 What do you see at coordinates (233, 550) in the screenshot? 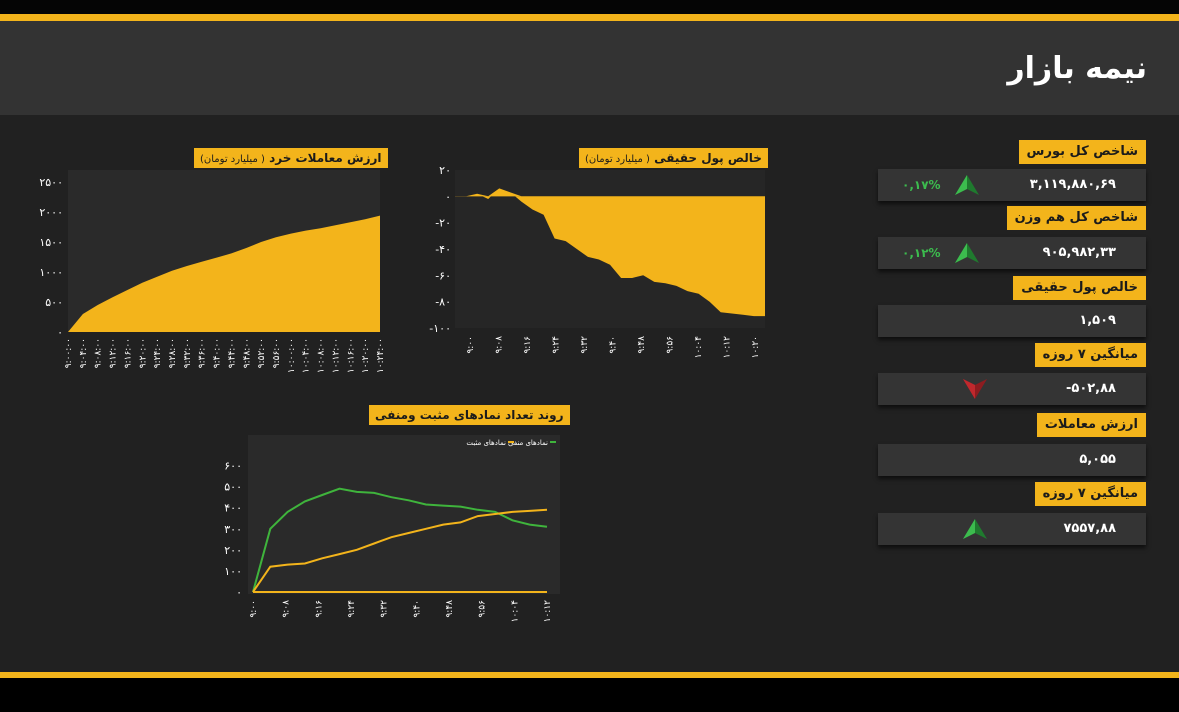
I see `y-tick-label: ۲۰۰` at bounding box center [233, 550].